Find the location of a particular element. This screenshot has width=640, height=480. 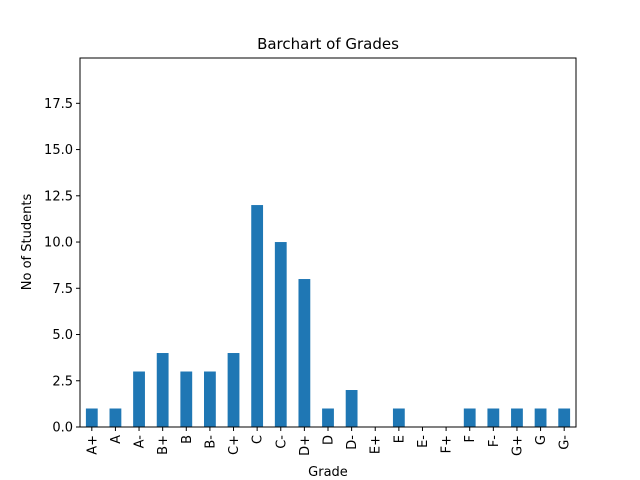

bar-C+ is located at coordinates (233, 390).